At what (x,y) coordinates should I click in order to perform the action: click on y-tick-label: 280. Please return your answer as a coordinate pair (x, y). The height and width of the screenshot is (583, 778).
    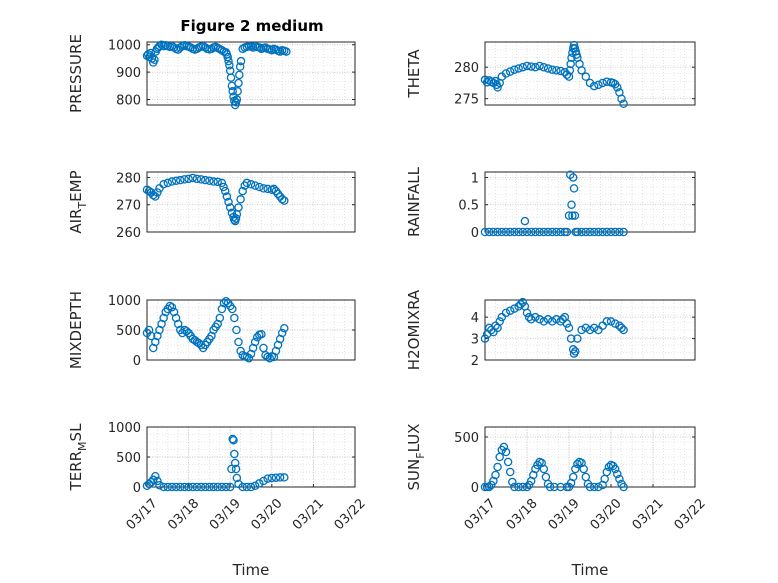
    Looking at the image, I should click on (466, 68).